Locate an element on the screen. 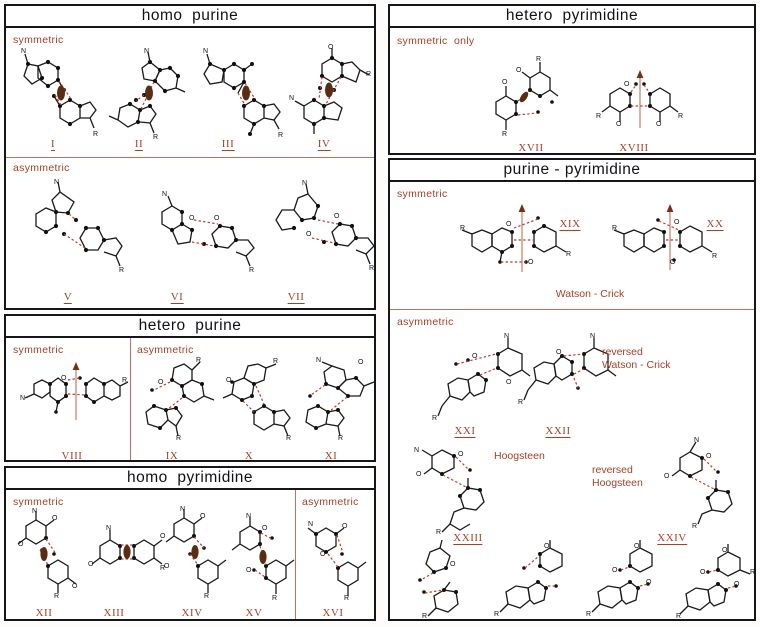  panel-header-homo-pyrimidine: homo pyrimidine is located at coordinates (190, 479).